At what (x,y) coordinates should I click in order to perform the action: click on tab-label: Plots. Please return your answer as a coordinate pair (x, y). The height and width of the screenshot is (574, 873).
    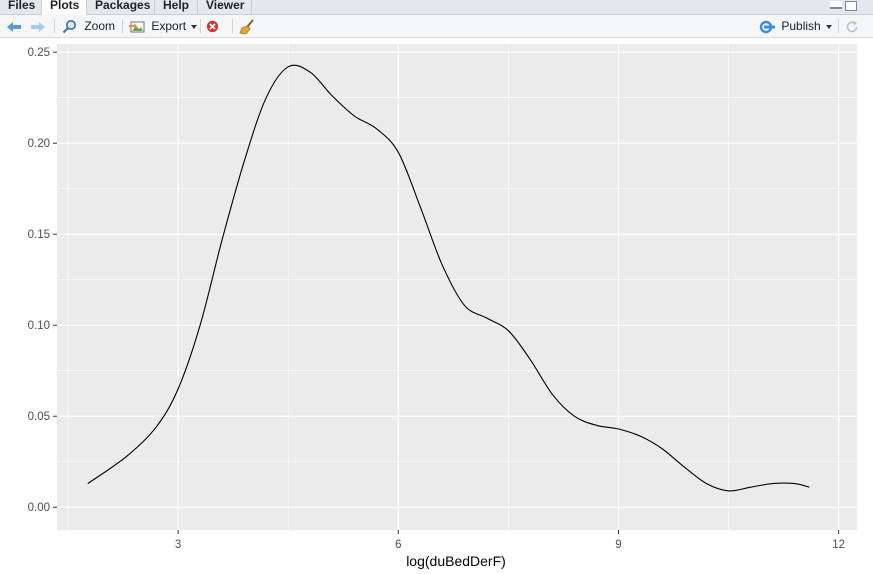
    Looking at the image, I should click on (65, 6).